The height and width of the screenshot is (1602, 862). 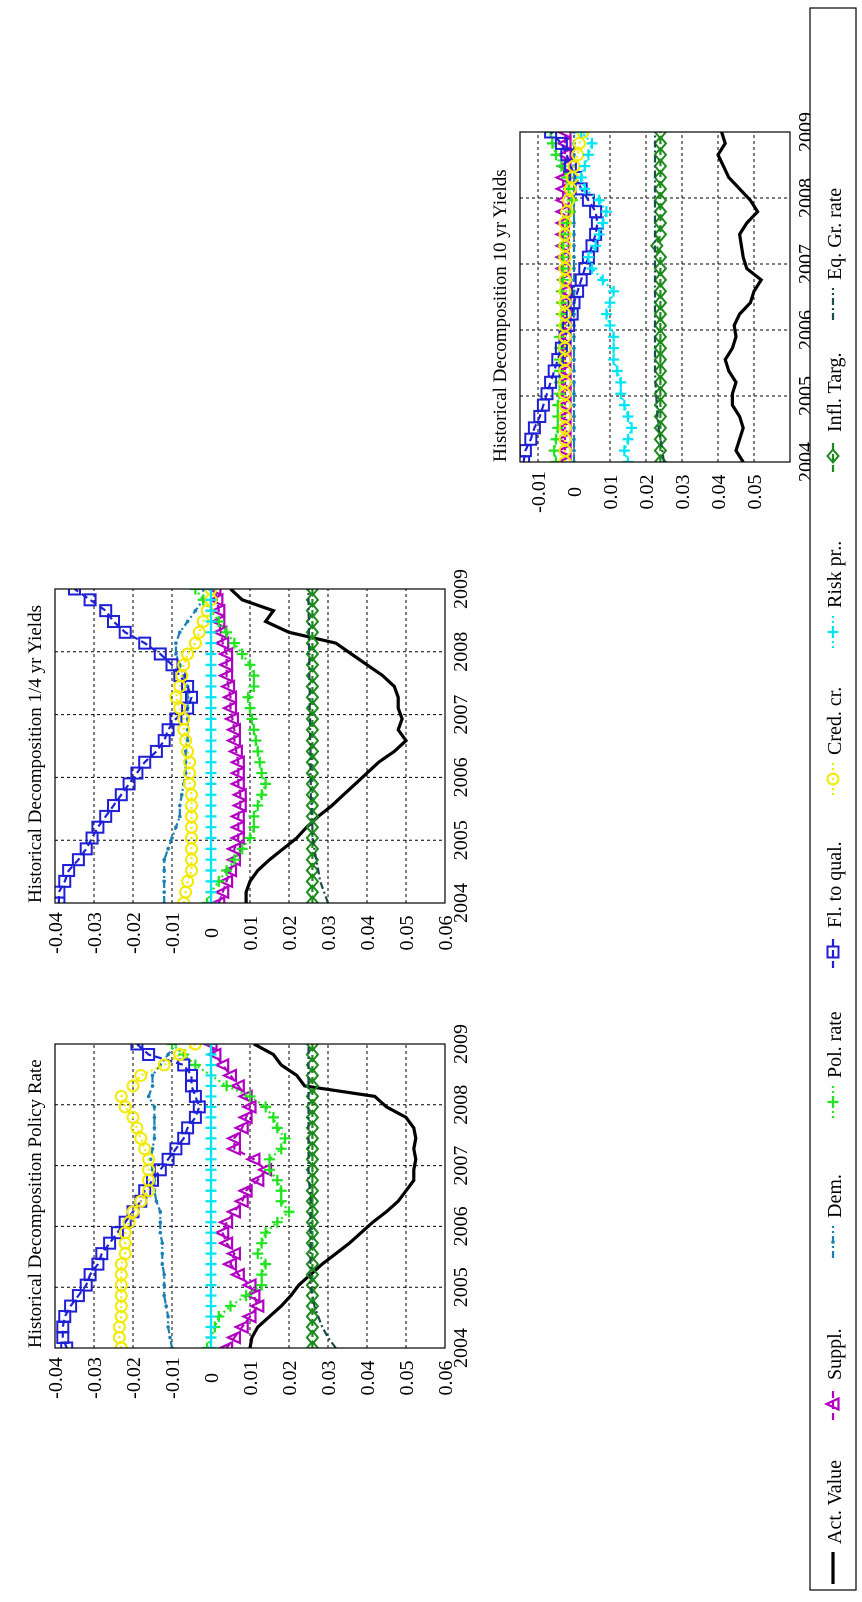 What do you see at coordinates (835, 1196) in the screenshot?
I see `legend-label-dem: Dem.` at bounding box center [835, 1196].